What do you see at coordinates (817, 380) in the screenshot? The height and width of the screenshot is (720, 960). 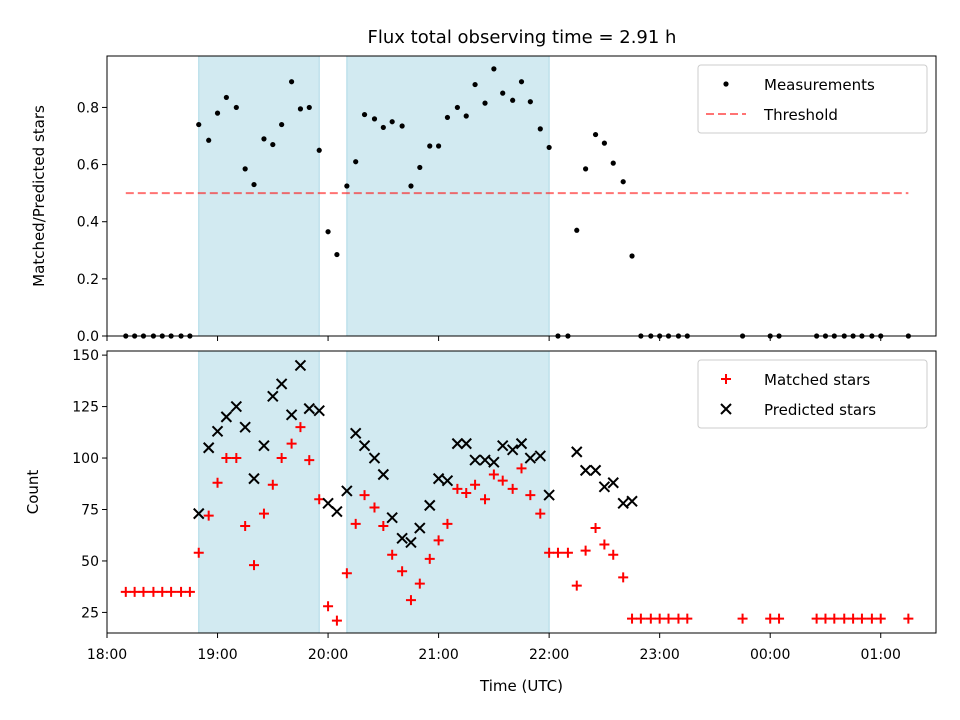 I see `legend-label: Matched stars` at bounding box center [817, 380].